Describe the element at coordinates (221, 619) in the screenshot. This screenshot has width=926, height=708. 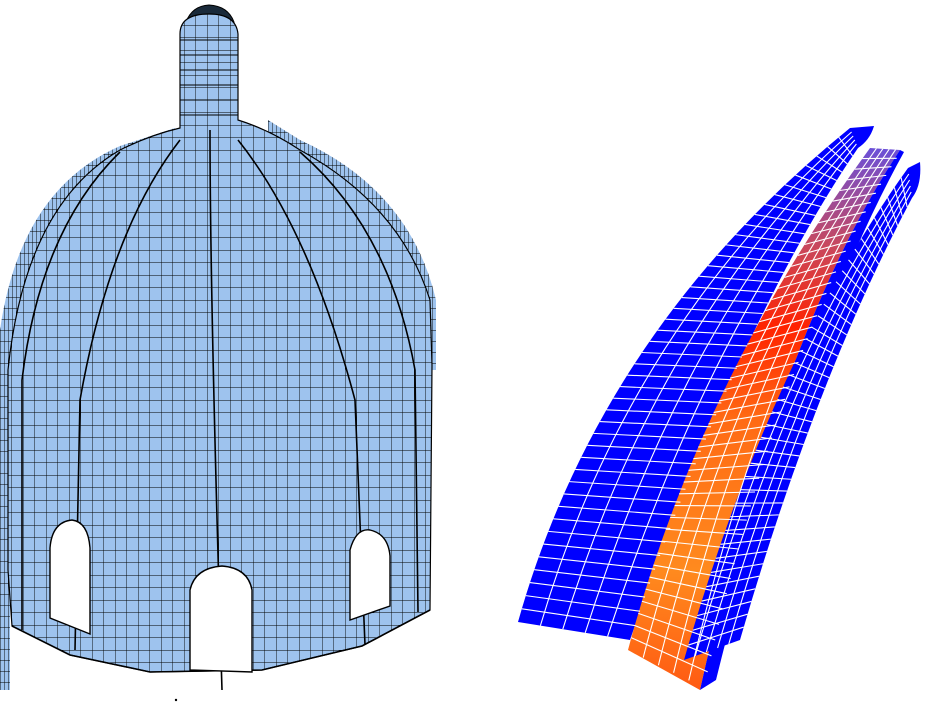
I see `opening-center` at that location.